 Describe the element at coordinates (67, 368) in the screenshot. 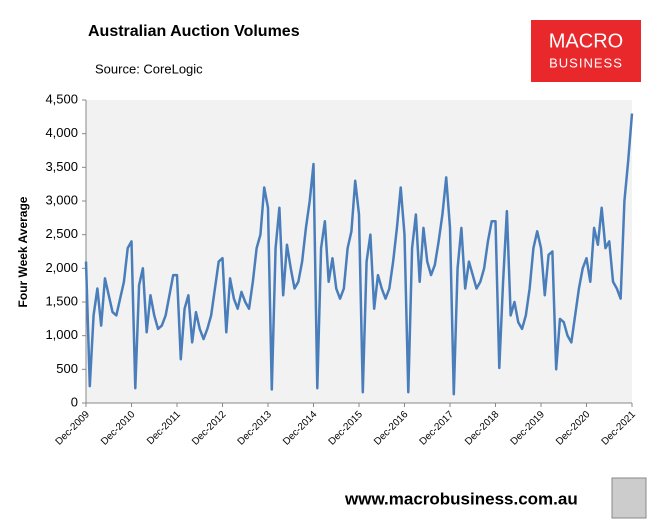

I see `y-tick-label: 500` at that location.